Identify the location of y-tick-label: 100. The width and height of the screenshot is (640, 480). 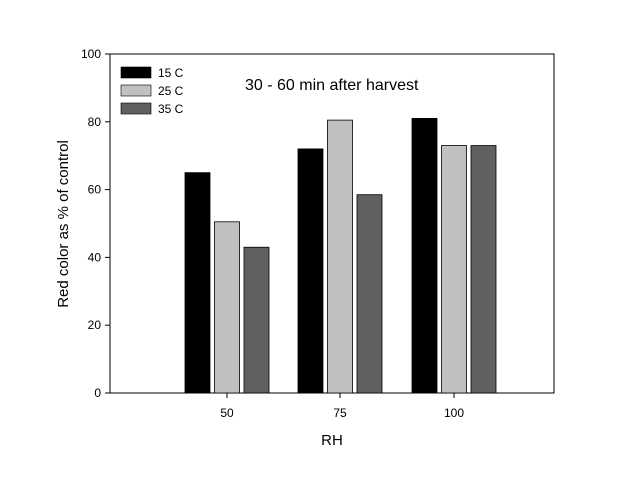
(91, 54).